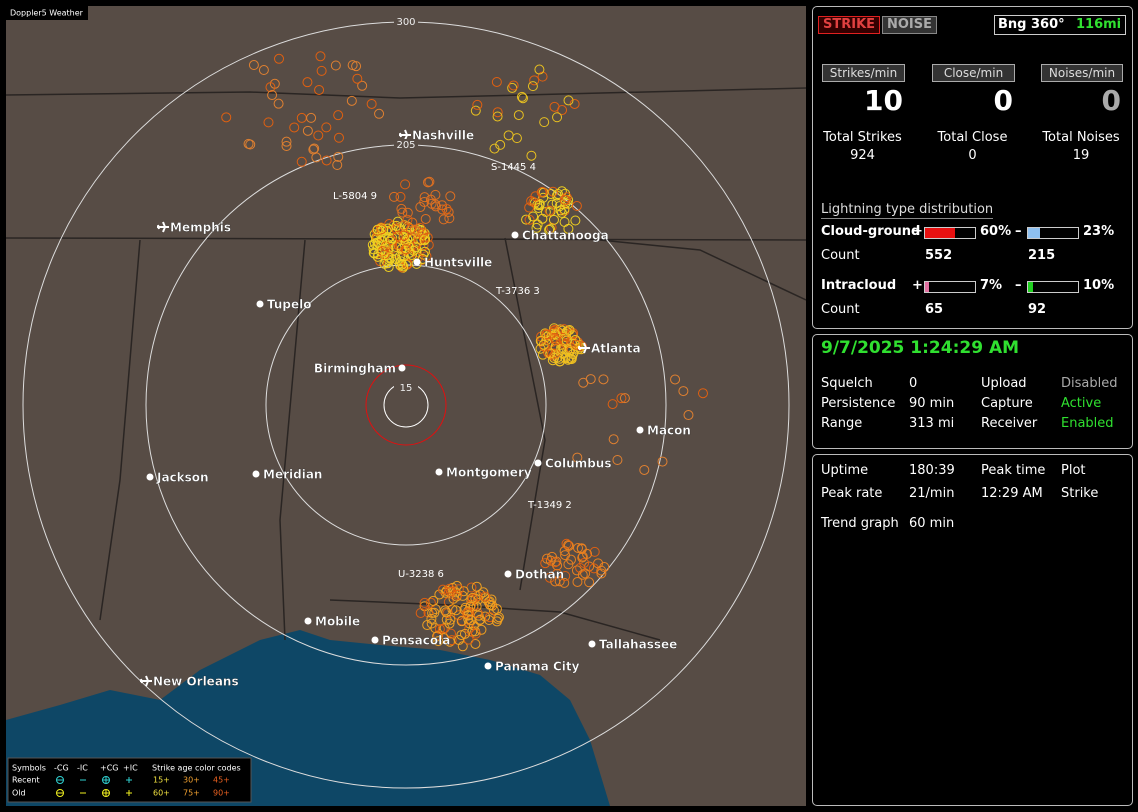 This screenshot has width=1138, height=812. What do you see at coordinates (537, 667) in the screenshot?
I see `city-label: Panama City` at bounding box center [537, 667].